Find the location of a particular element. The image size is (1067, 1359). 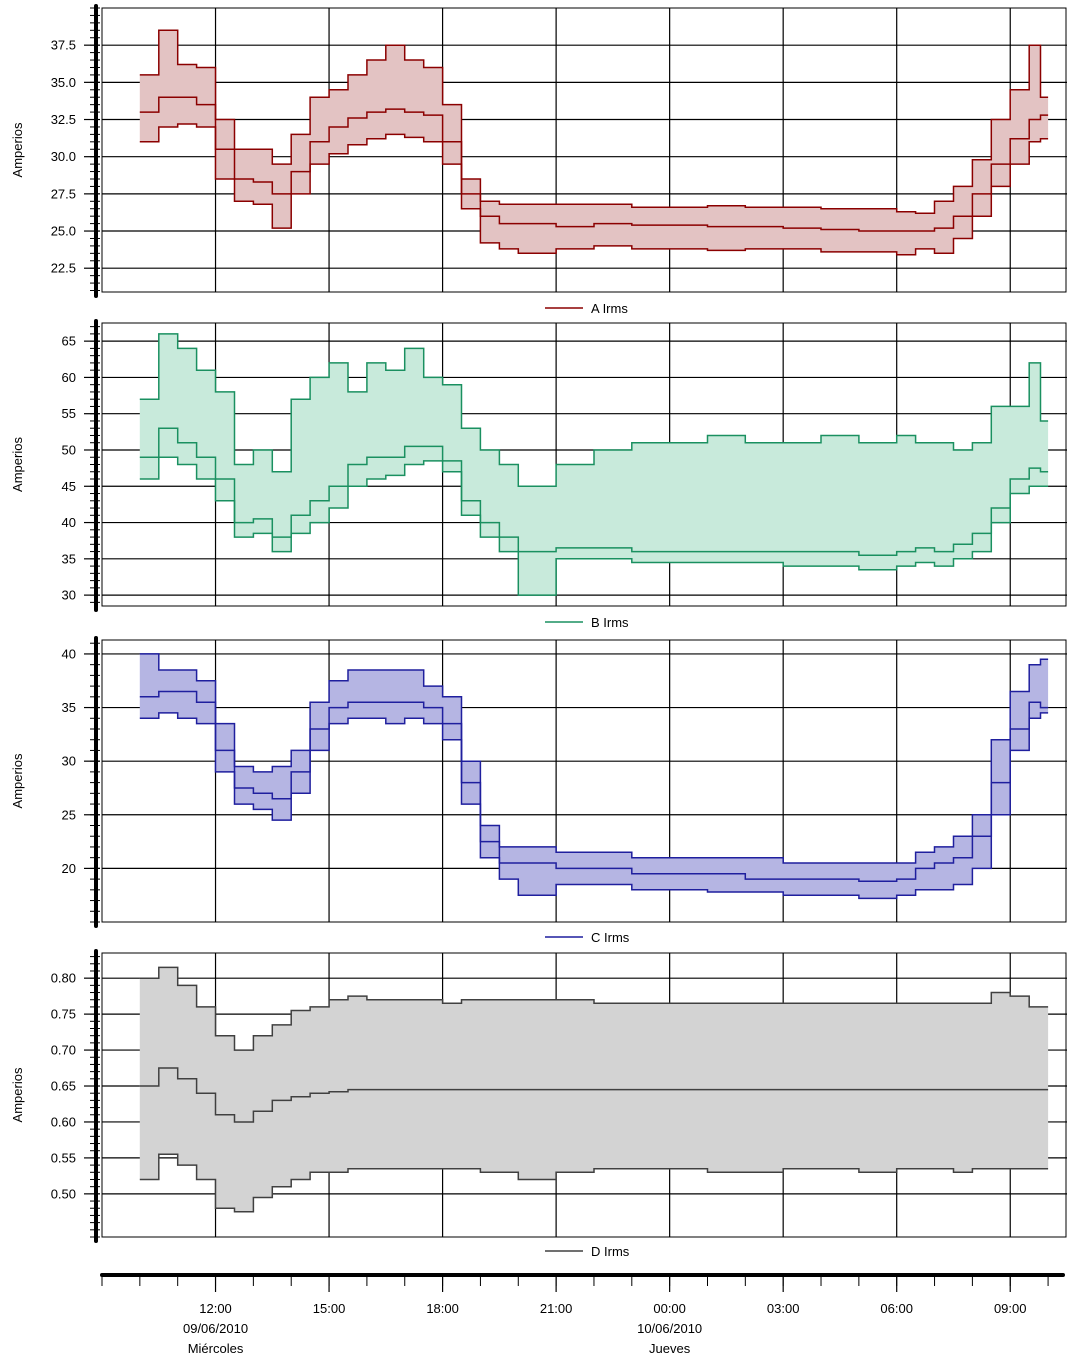

x-weekday-label: Jueves is located at coordinates (670, 1348).